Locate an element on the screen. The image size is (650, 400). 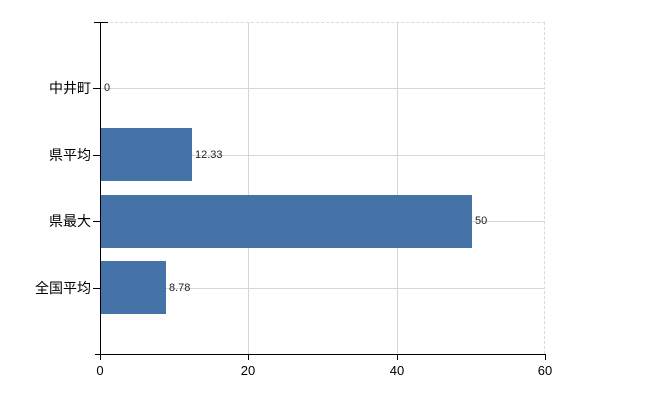
bar-県平均 is located at coordinates (146, 154).